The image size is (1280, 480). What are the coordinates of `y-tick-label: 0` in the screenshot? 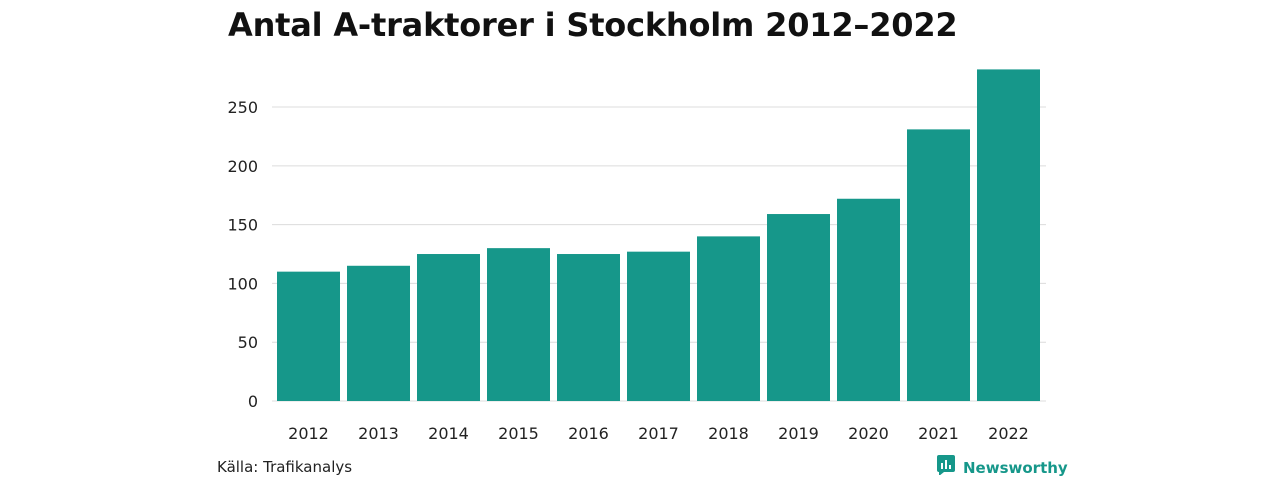 It's located at (253, 401).